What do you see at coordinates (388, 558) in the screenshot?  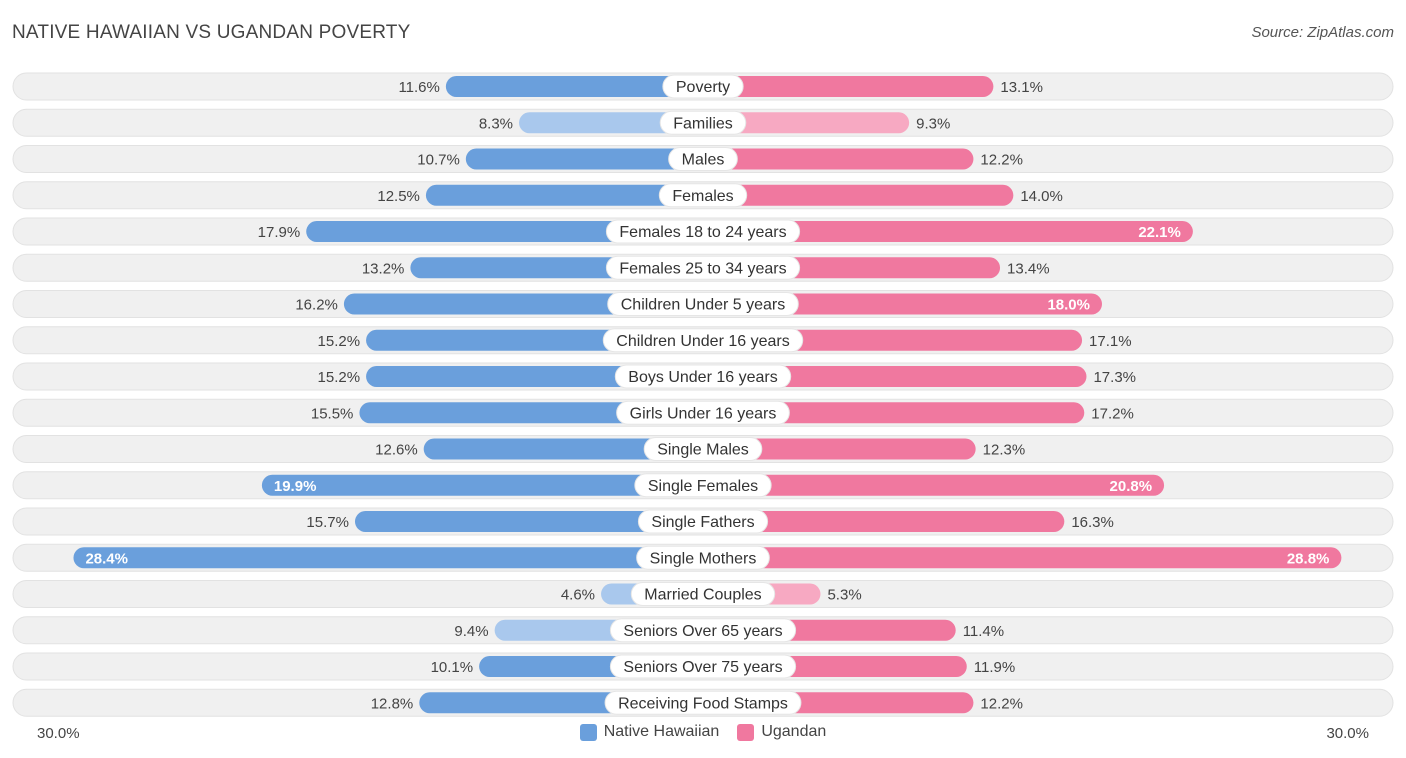 I see `bar-native-hawaiian-single-mothers` at bounding box center [388, 558].